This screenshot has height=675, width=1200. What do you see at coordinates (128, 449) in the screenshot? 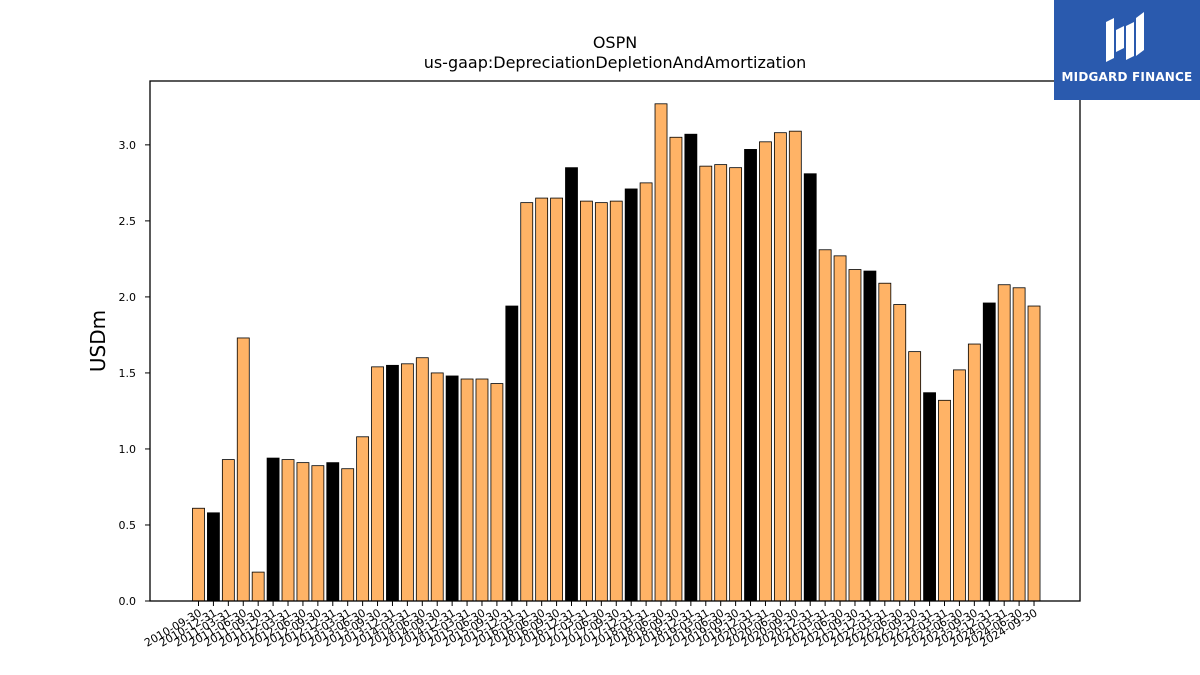
I see `y-tick-label: 1.0` at bounding box center [128, 449].